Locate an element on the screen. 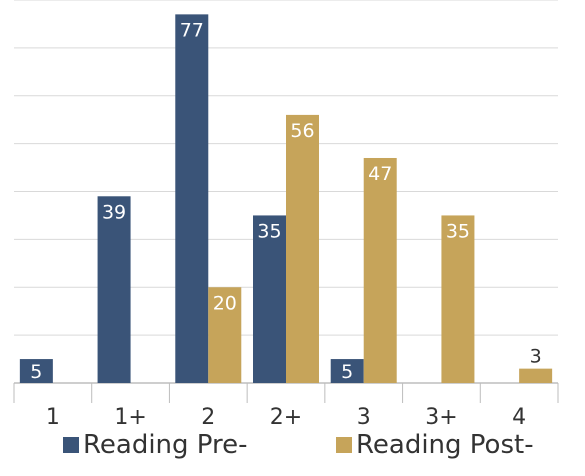  x-tick-label: 1+ is located at coordinates (130, 417).